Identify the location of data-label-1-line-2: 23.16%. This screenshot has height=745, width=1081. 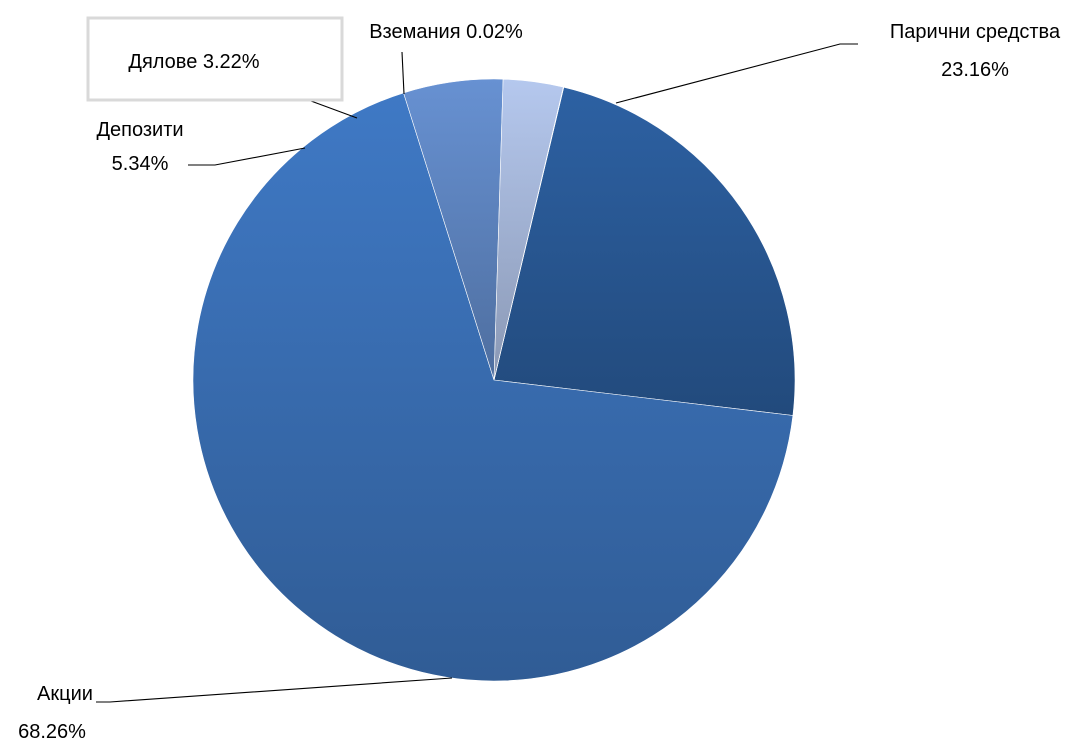
(975, 70).